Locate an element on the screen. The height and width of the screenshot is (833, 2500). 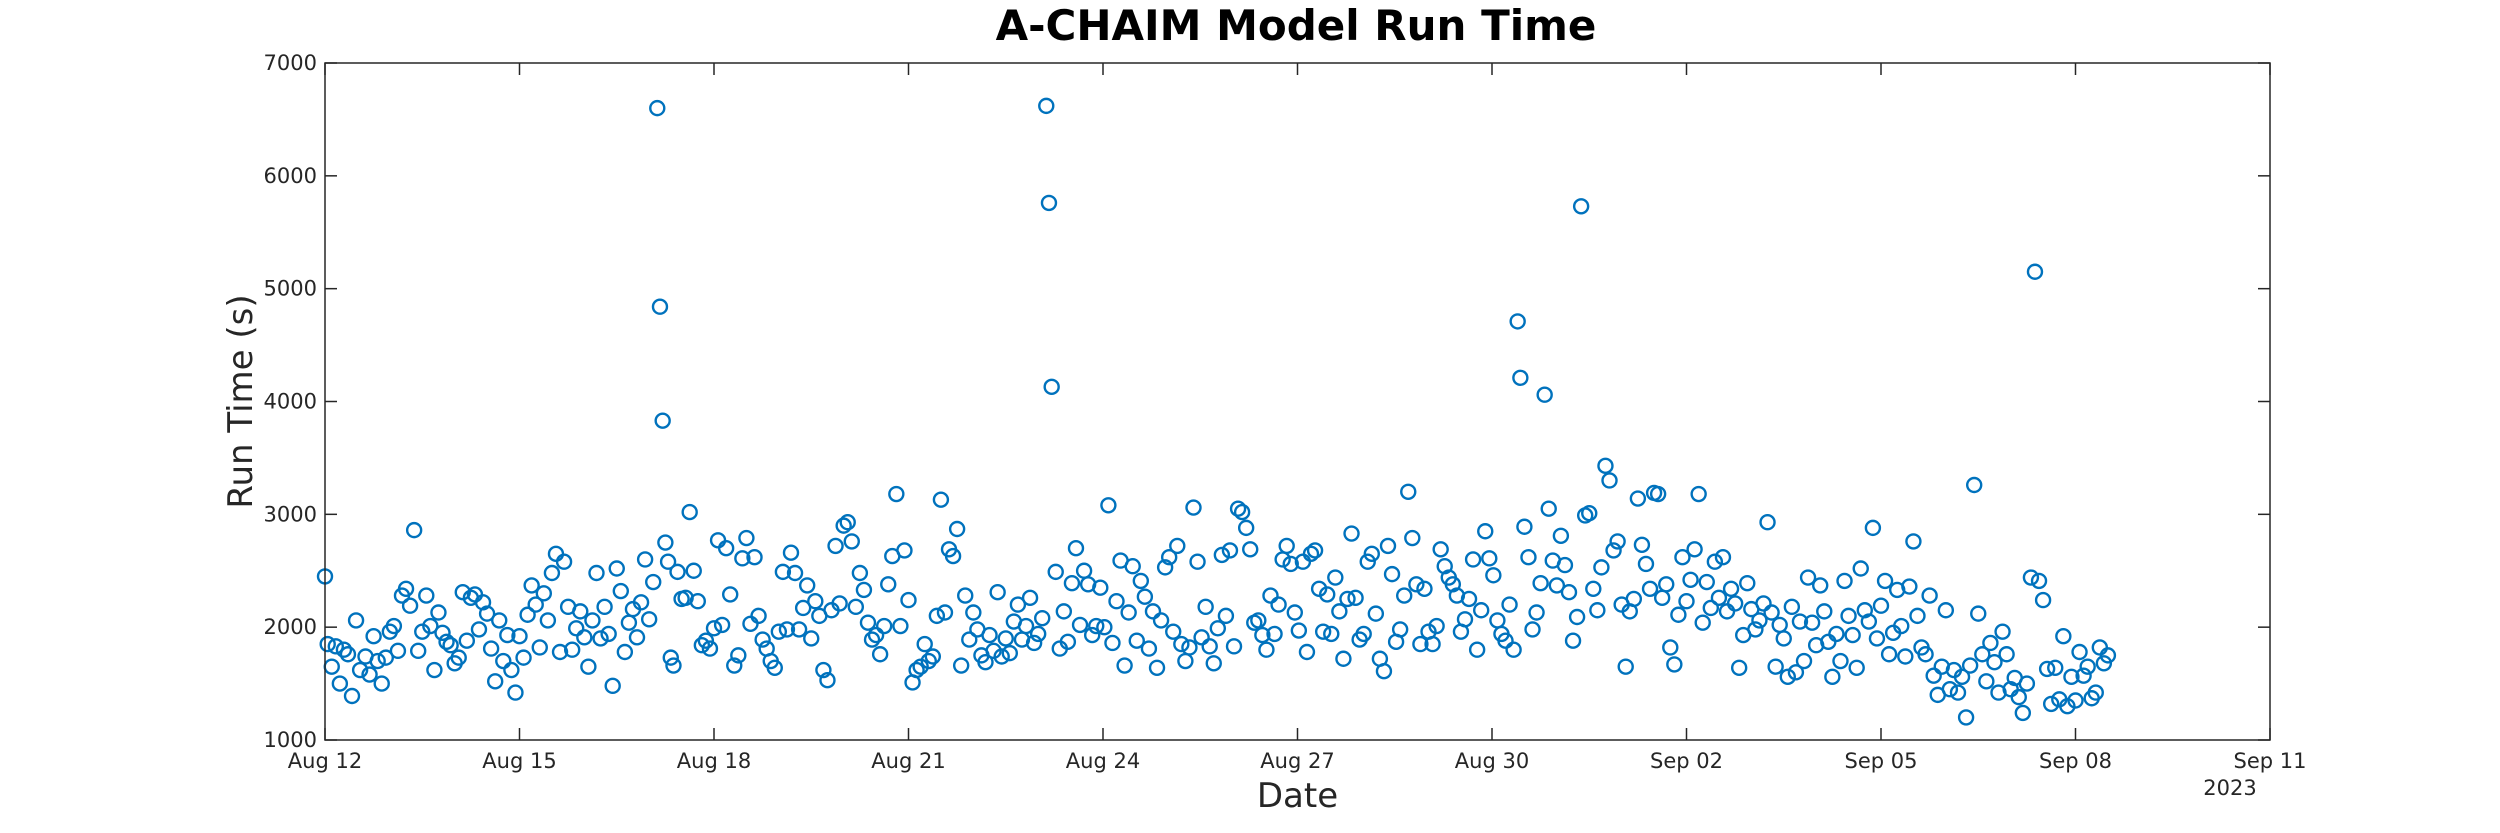
x-tick-label: Sep 11 is located at coordinates (2270, 761).